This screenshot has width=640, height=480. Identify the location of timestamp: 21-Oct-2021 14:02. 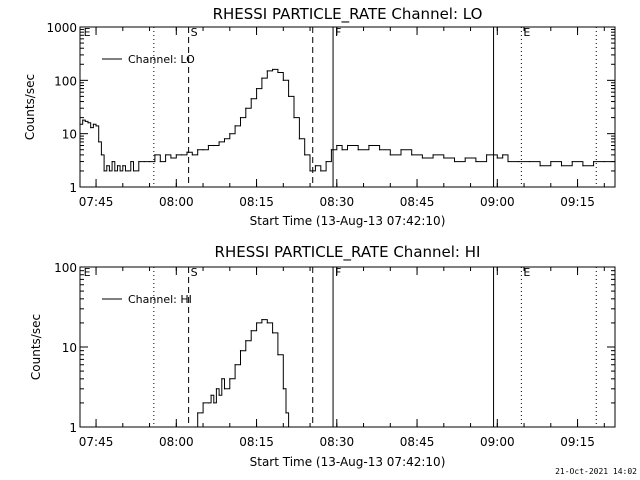
(596, 471).